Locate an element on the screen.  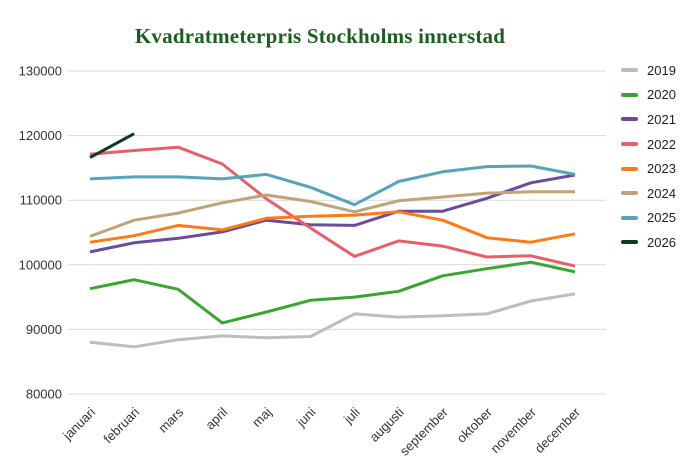
legend-swatch-2020 is located at coordinates (629, 94).